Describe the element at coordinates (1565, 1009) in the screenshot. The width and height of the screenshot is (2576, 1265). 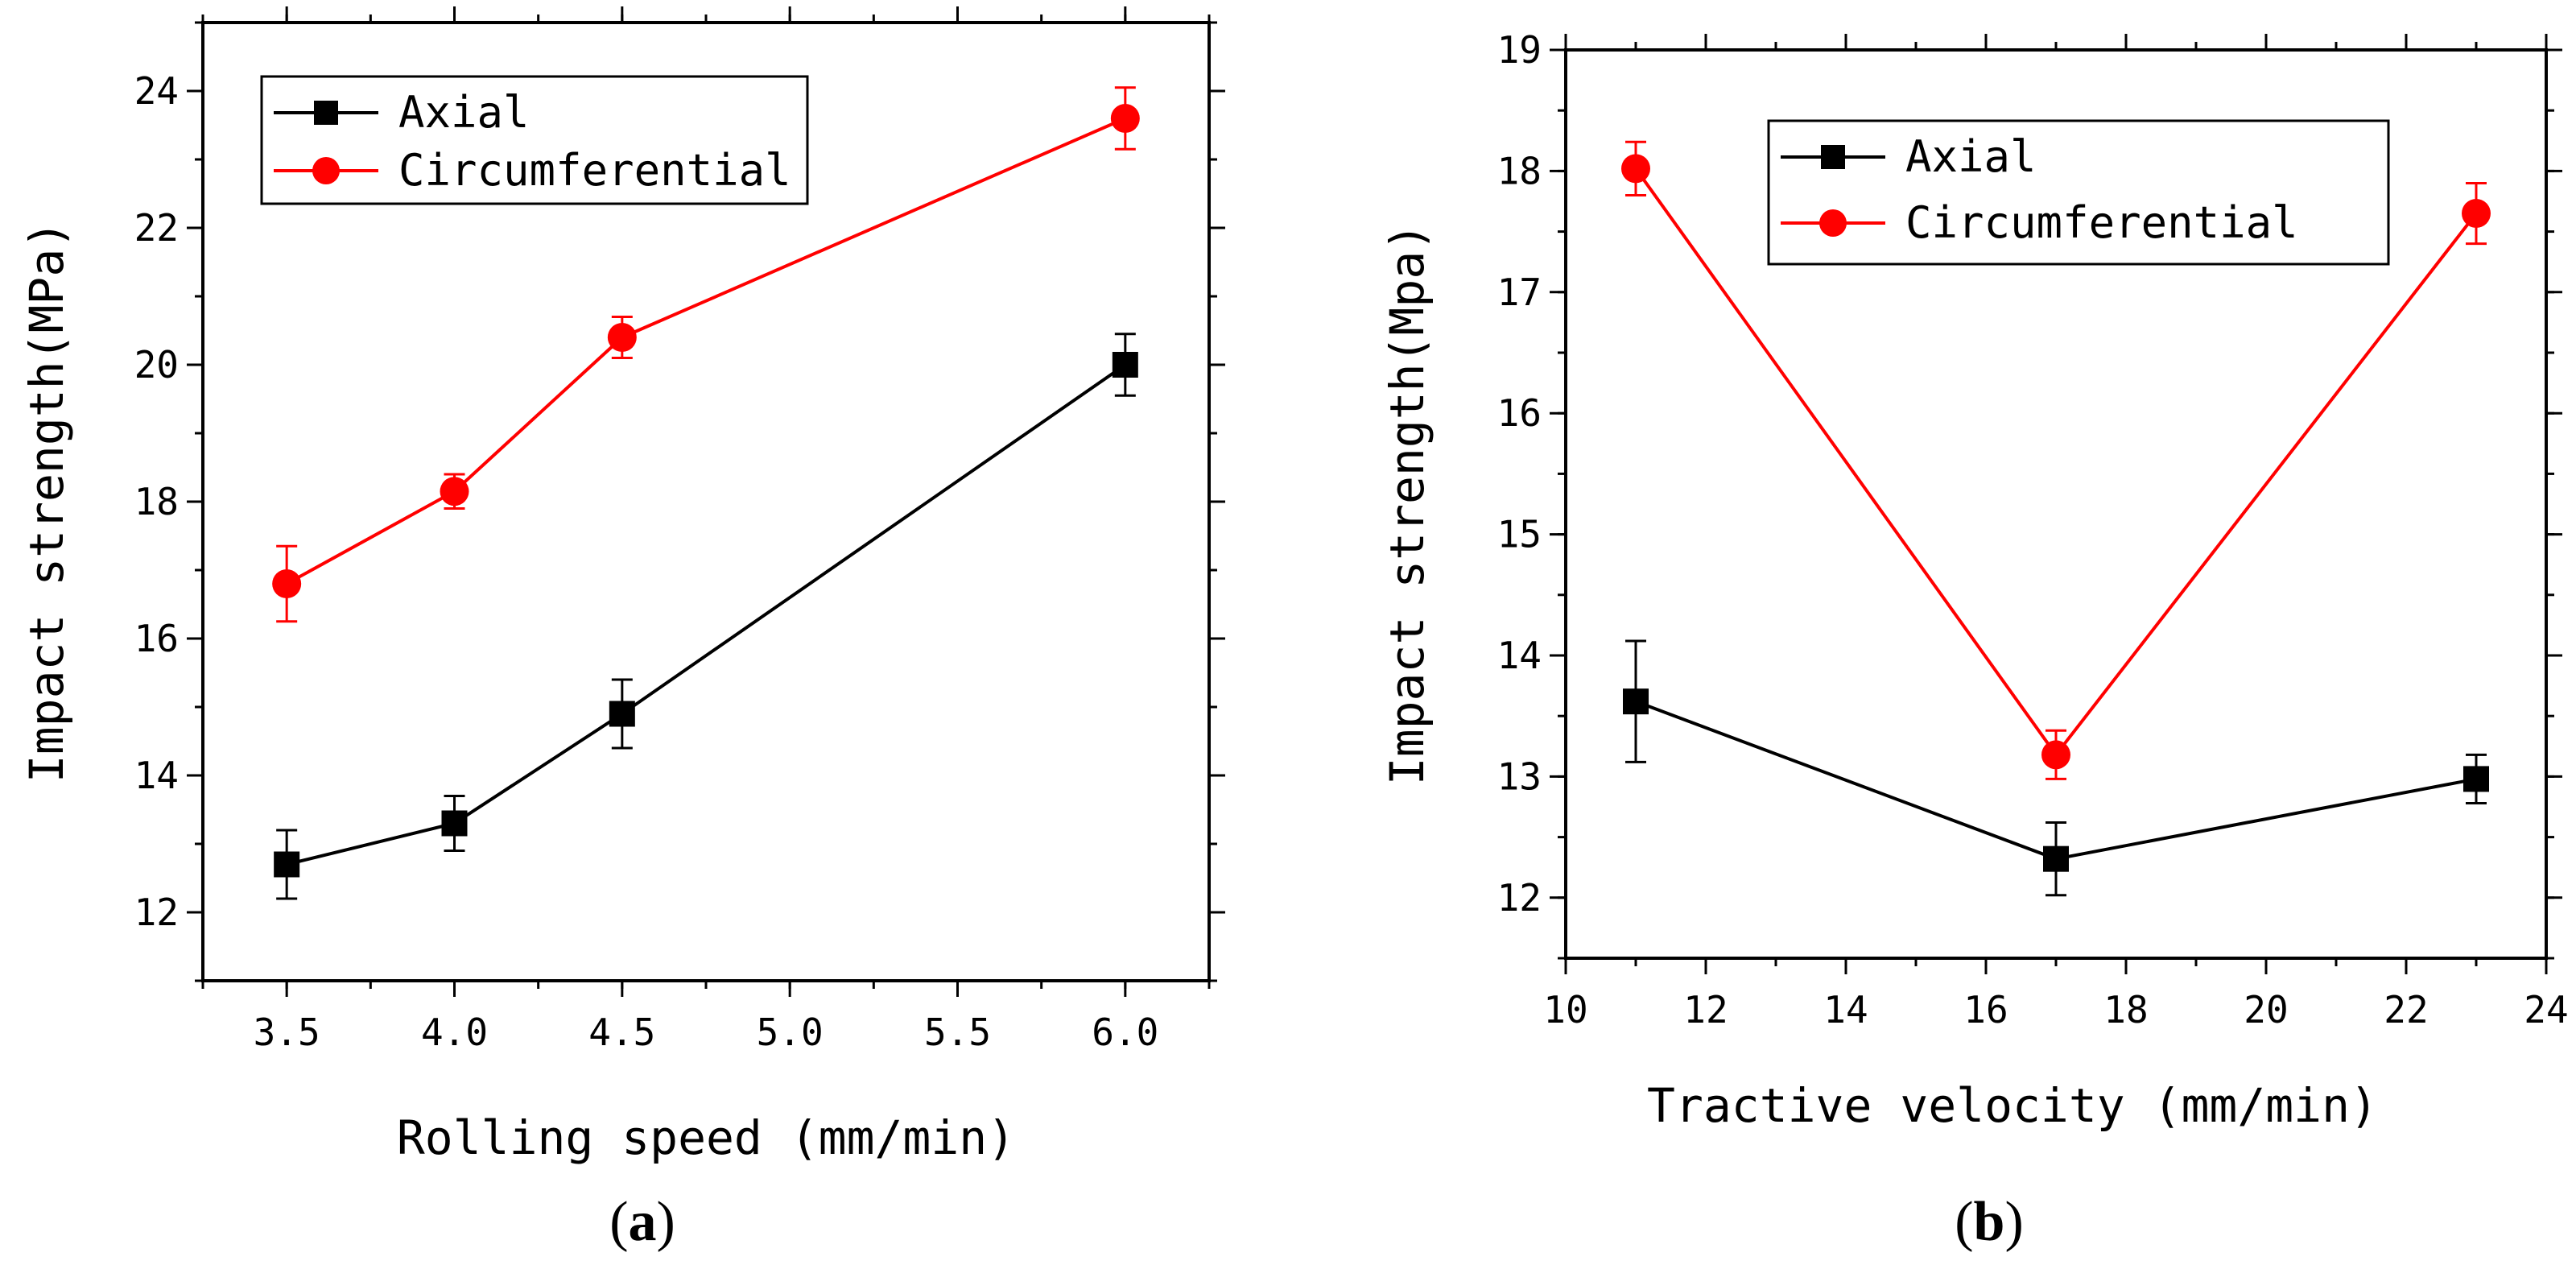
I see `x-tick-label: 10` at that location.